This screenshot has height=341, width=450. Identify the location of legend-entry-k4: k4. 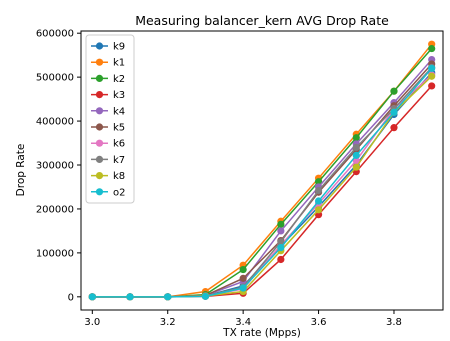
(108, 111).